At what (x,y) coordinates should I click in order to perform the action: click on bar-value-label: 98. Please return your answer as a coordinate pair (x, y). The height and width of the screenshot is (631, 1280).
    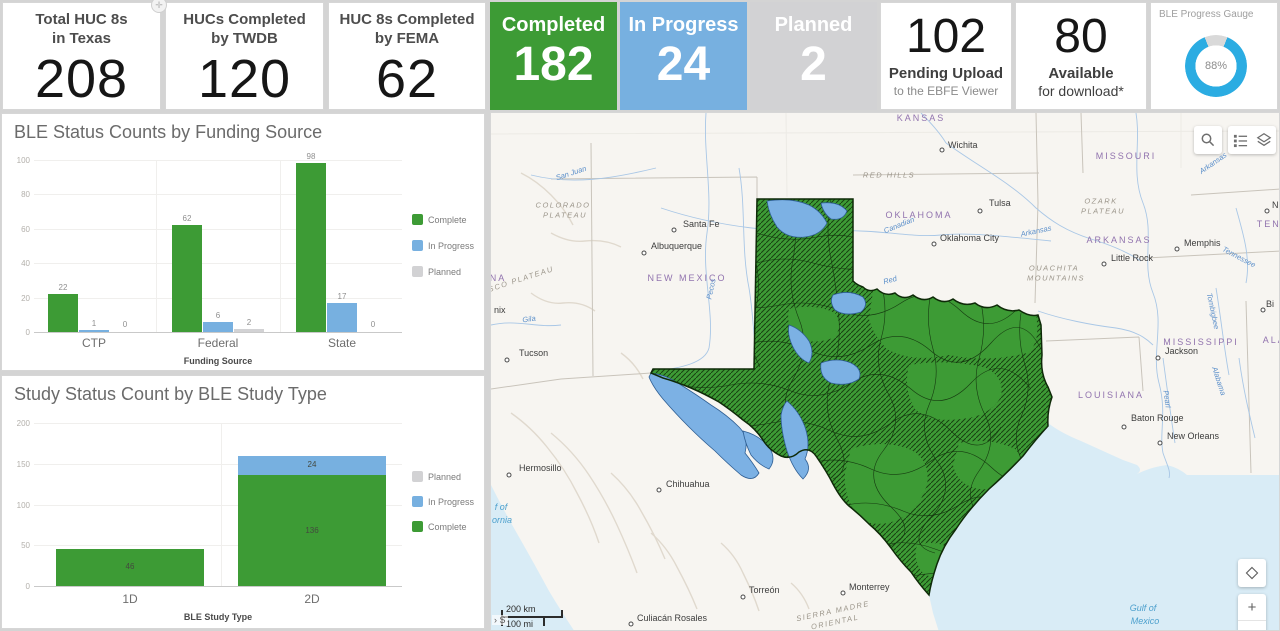
    Looking at the image, I should click on (311, 157).